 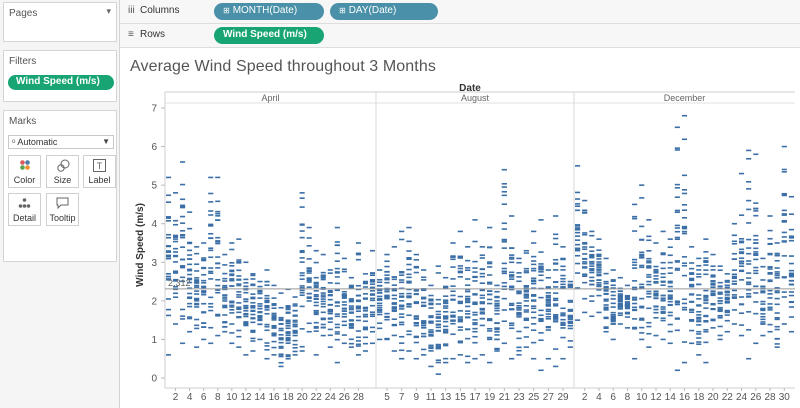 What do you see at coordinates (269, 11) in the screenshot?
I see `pill-month-date: ⊞ MONTH(Date)` at bounding box center [269, 11].